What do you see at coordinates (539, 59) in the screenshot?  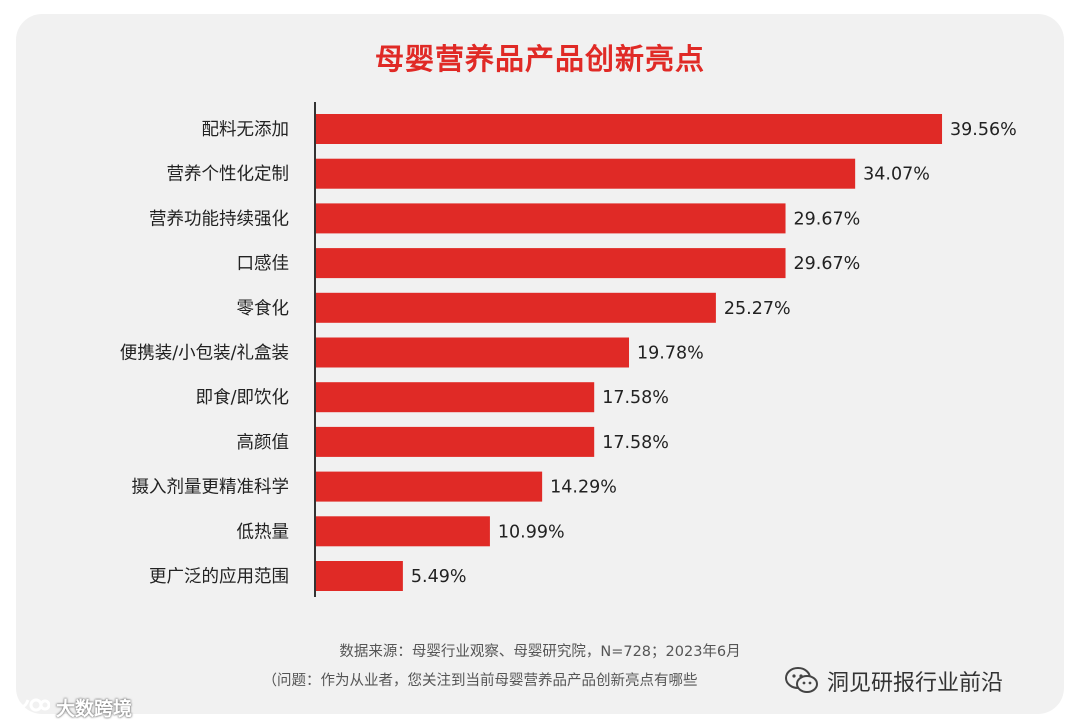 I see `chart-title: 母婴营养品产品创新亮点` at bounding box center [539, 59].